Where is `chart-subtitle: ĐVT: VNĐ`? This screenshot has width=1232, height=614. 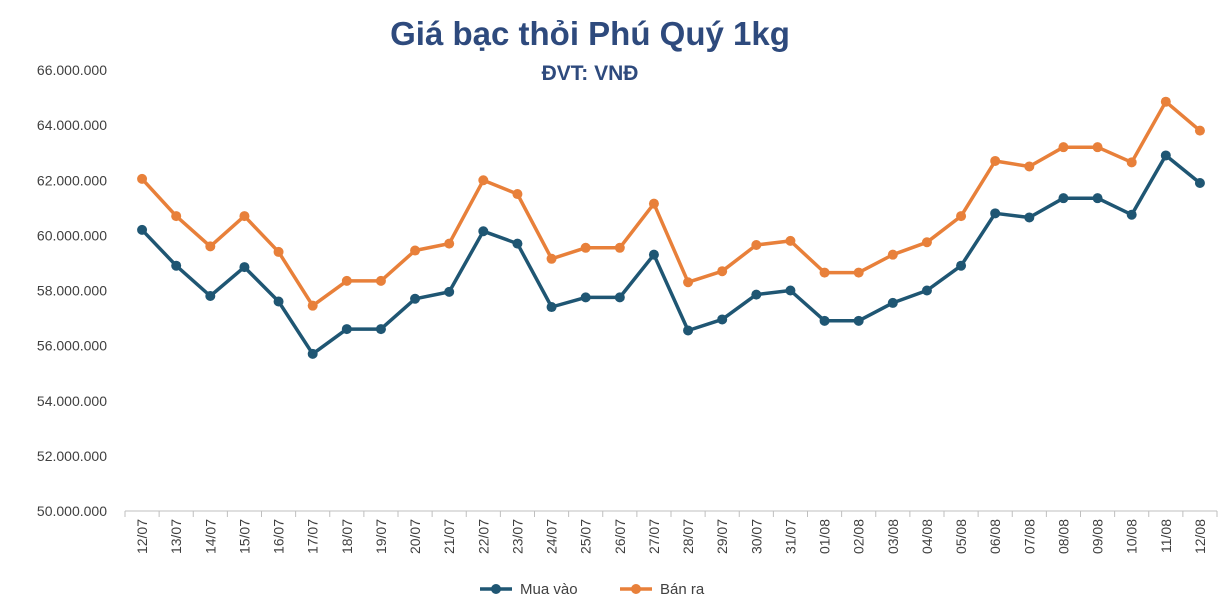
chart-subtitle: ĐVT: VNĐ is located at coordinates (590, 73).